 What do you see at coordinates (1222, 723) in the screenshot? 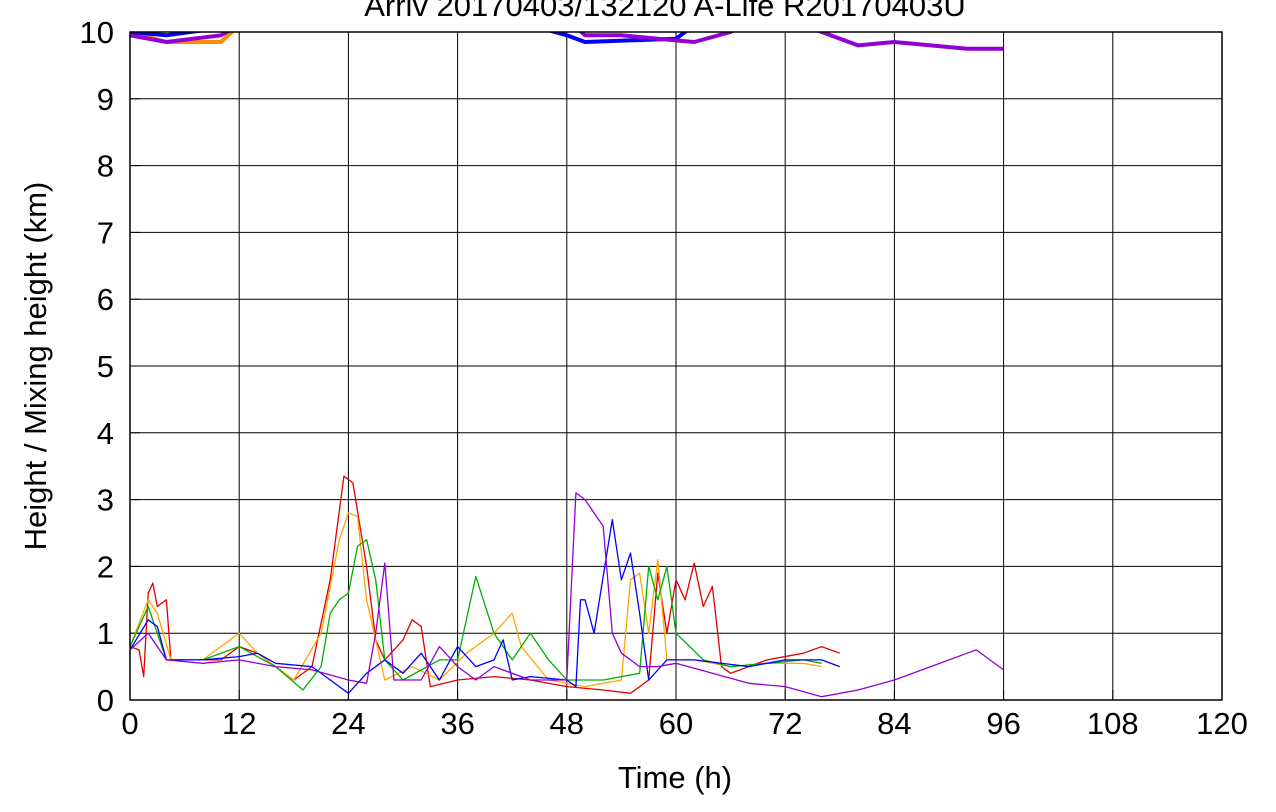
I see `x-tick-label: 120` at bounding box center [1222, 723].